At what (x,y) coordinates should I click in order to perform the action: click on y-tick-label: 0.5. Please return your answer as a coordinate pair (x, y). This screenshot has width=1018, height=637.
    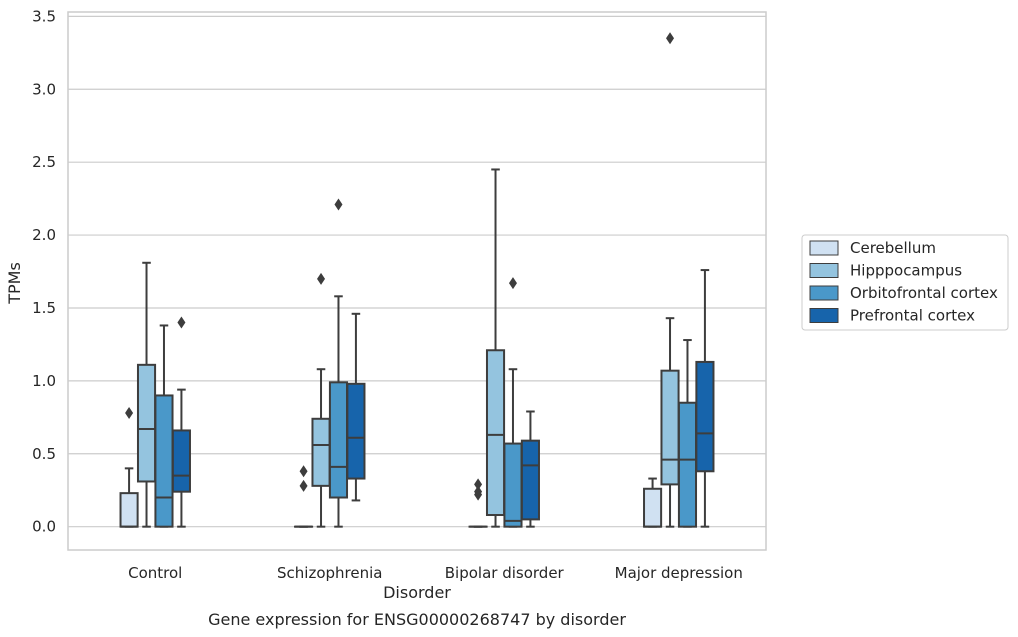
    Looking at the image, I should click on (44, 454).